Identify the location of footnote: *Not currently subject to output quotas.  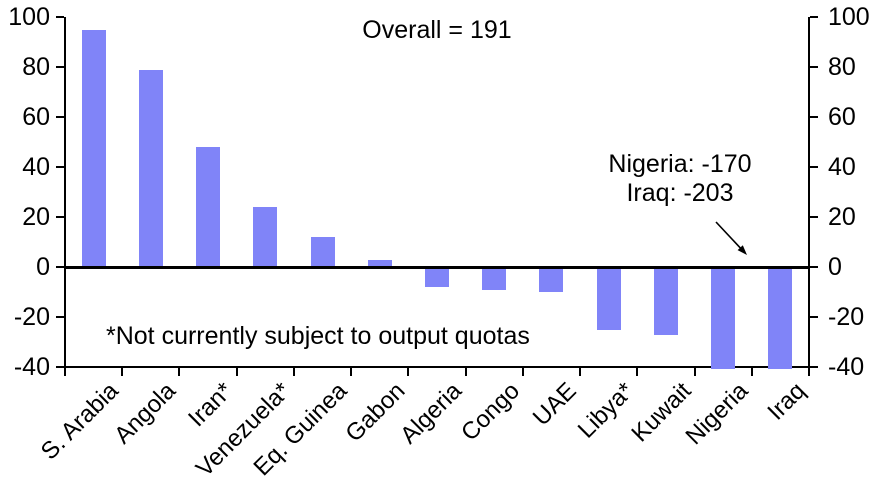
(318, 336).